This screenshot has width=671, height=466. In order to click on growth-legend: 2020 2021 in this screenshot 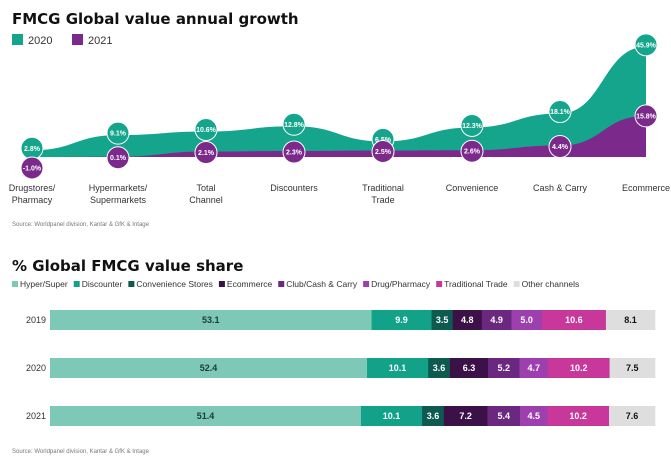, I will do `click(62, 40)`.